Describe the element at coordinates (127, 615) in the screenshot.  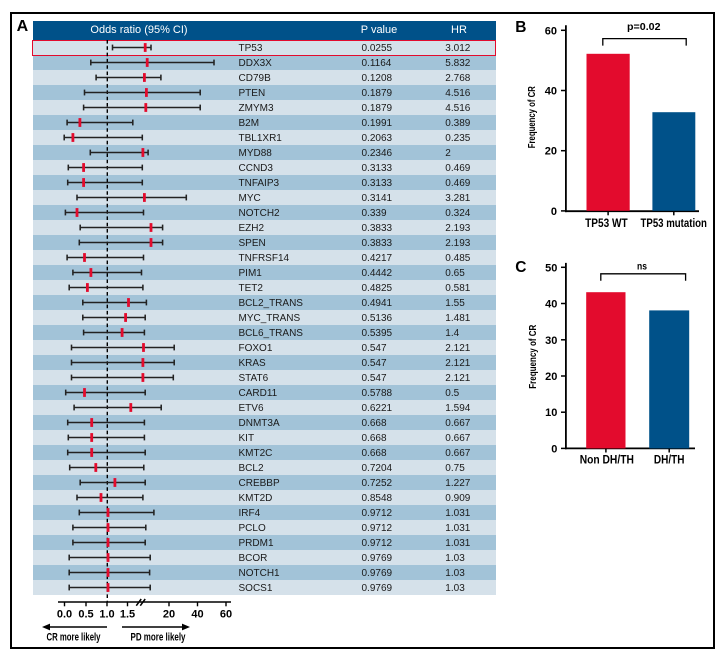
I see `svg-text: 1.5` at that location.